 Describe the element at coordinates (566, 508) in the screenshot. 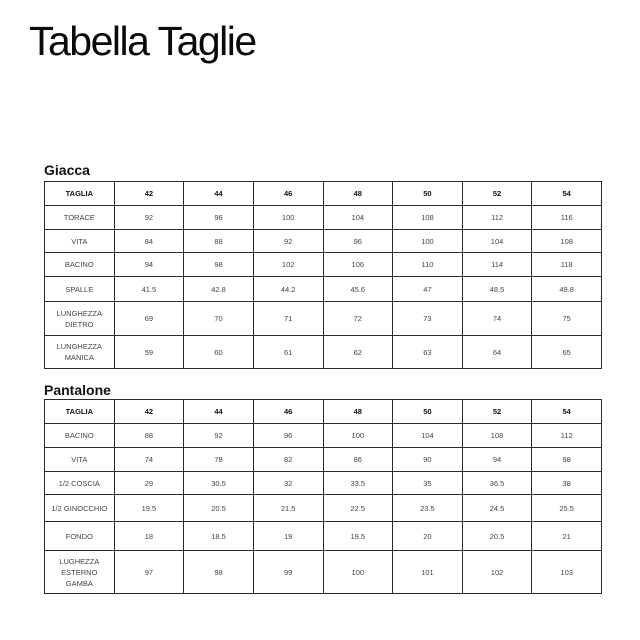

I see `value-cell: 25.5` at that location.